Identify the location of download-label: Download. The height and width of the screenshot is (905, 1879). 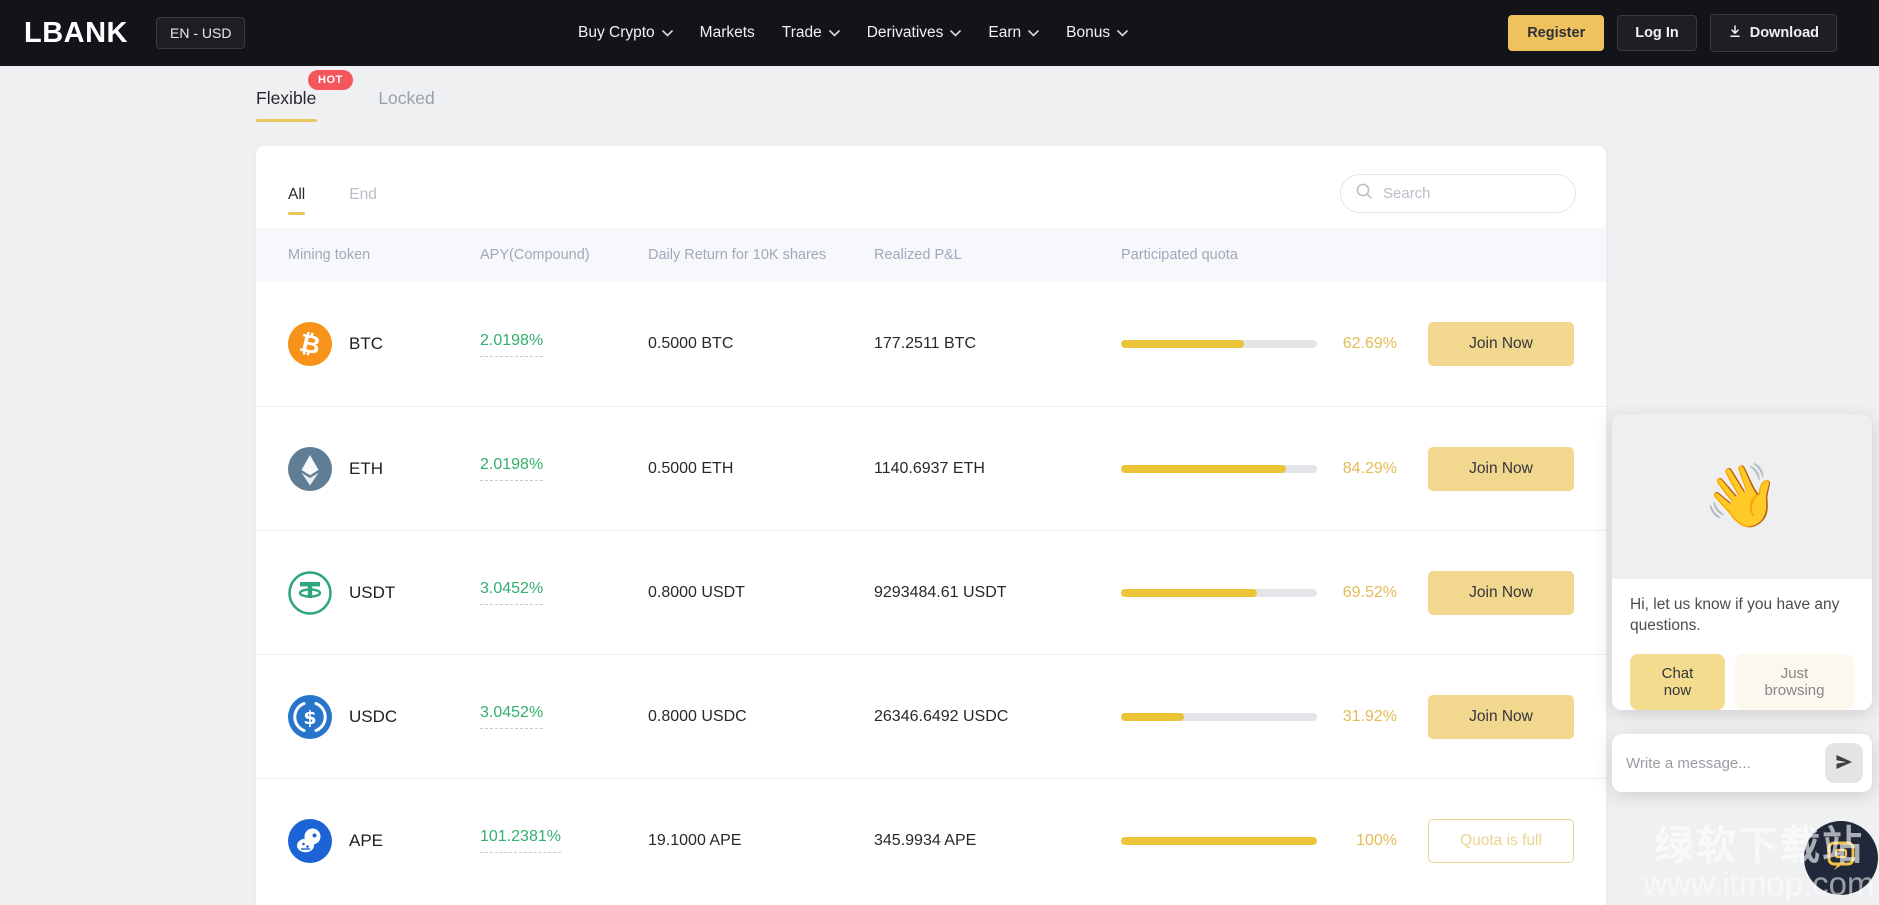
(1784, 33).